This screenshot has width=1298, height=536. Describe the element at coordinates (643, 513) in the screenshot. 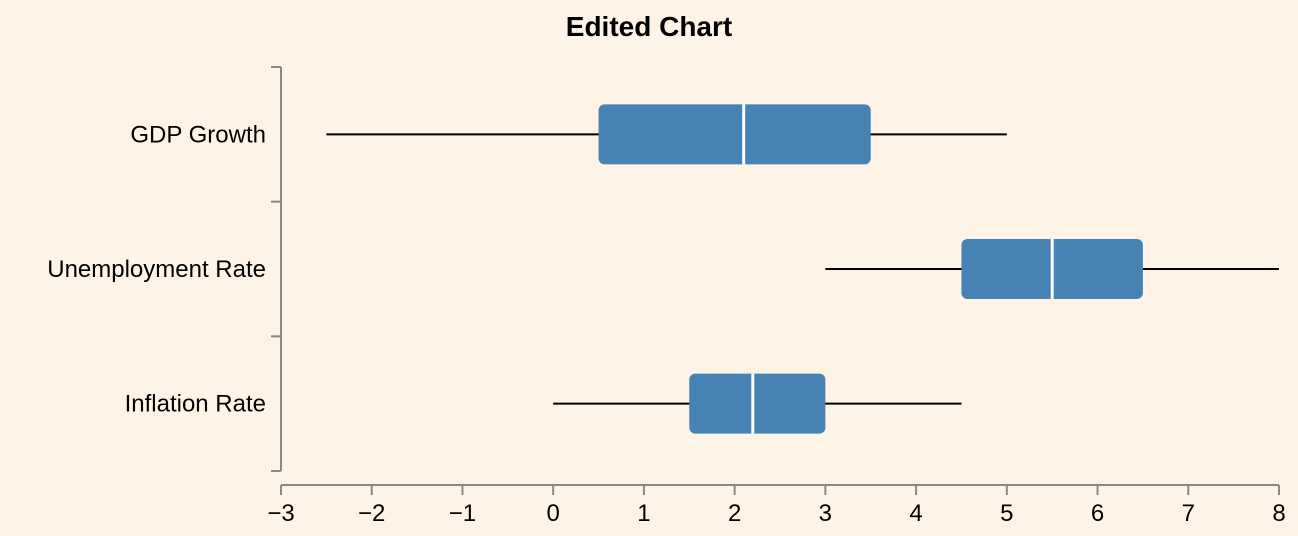

I see `x-tick-label: 1` at that location.